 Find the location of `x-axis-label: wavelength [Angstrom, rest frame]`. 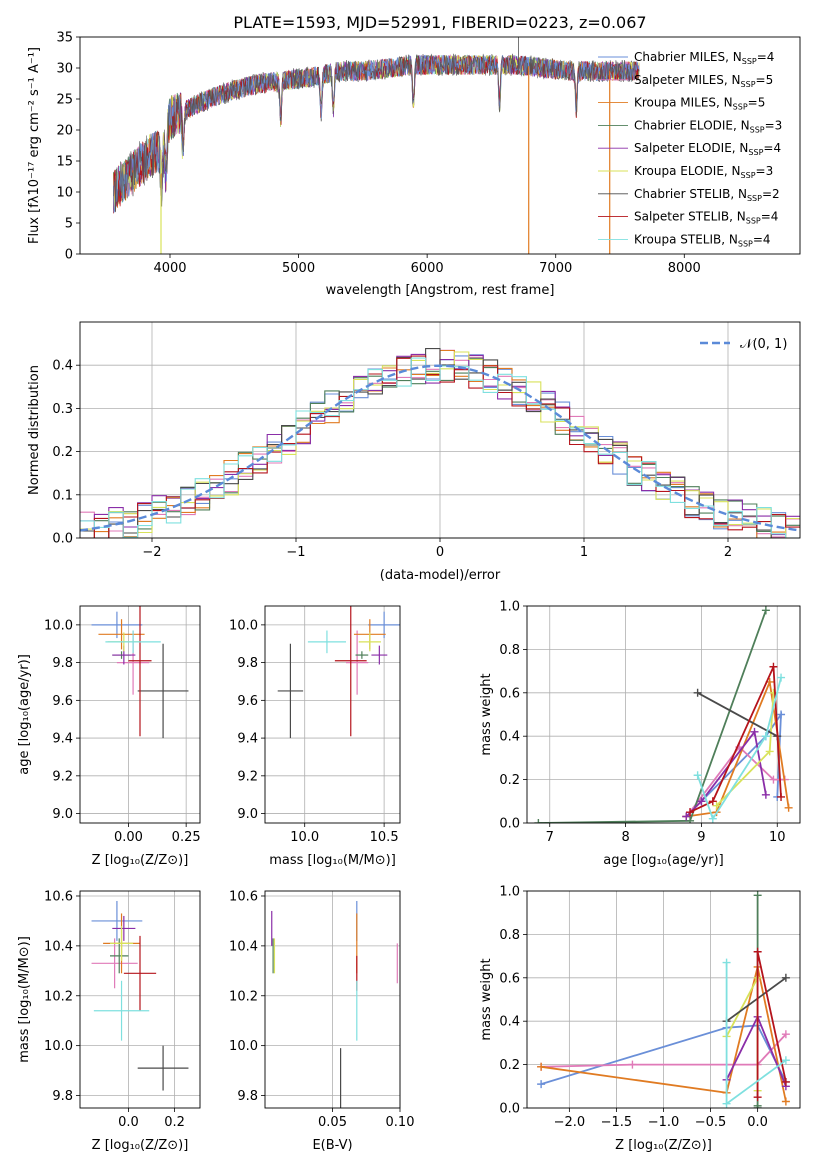

x-axis-label: wavelength [Angstrom, rest frame] is located at coordinates (440, 290).